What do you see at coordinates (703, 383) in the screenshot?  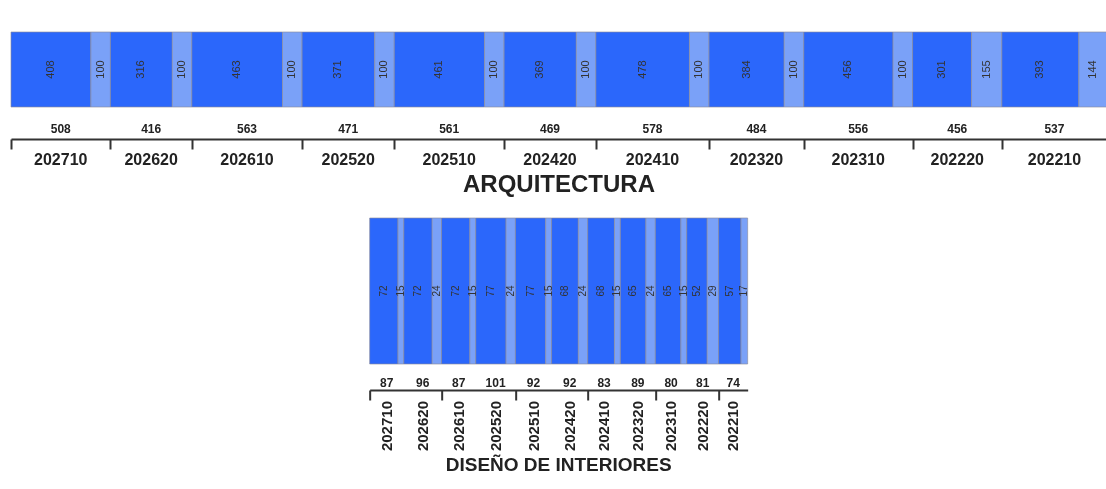 I see `text: 81` at bounding box center [703, 383].